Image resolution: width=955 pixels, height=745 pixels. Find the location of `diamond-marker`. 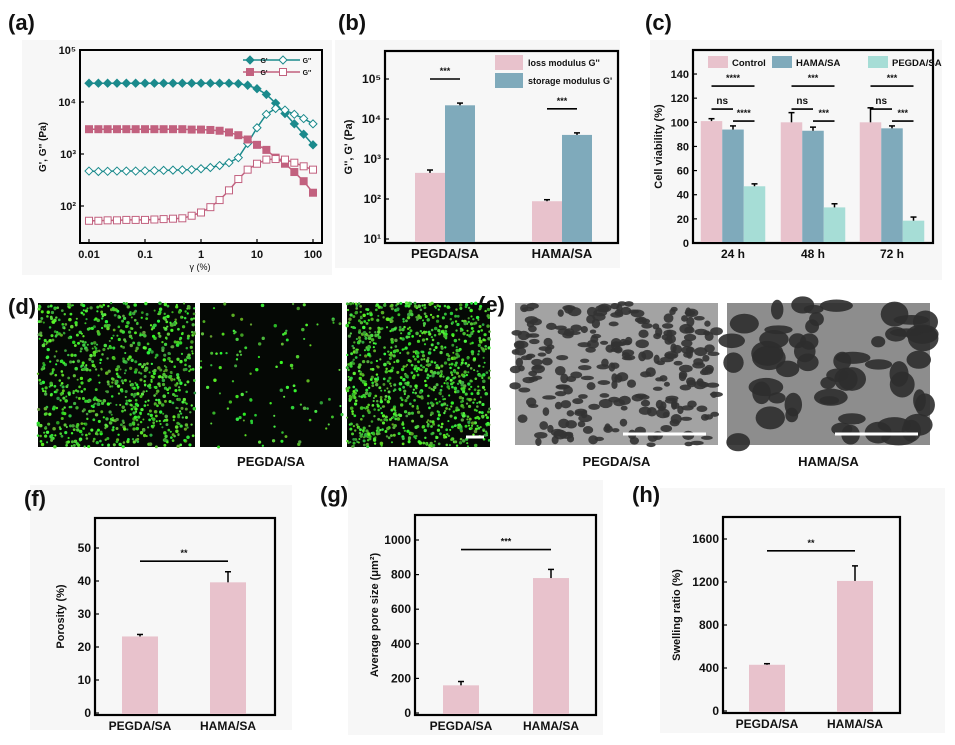

diamond-marker is located at coordinates (294, 124).